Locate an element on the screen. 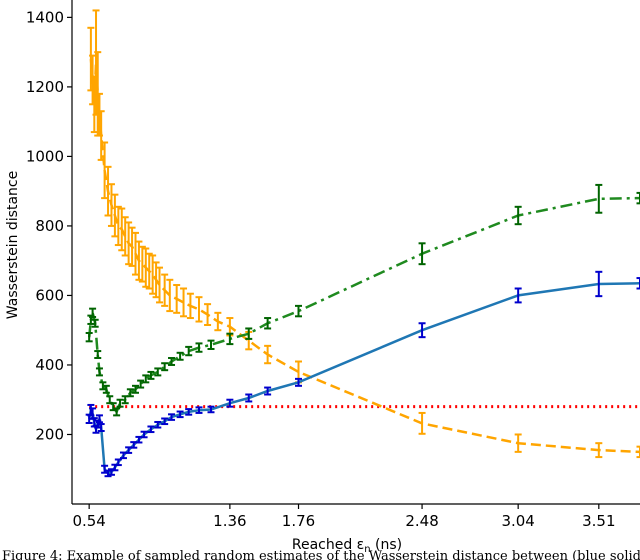 This screenshot has height=560, width=640. x-tick-label-3.51: 3.51 is located at coordinates (598, 521).